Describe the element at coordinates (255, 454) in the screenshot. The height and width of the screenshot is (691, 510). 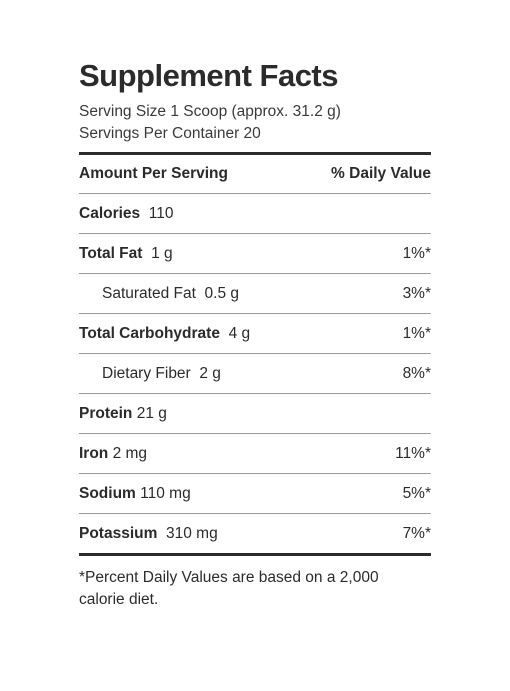
I see `nutrient-row-iron: Iron 2 mg 11%*` at that location.